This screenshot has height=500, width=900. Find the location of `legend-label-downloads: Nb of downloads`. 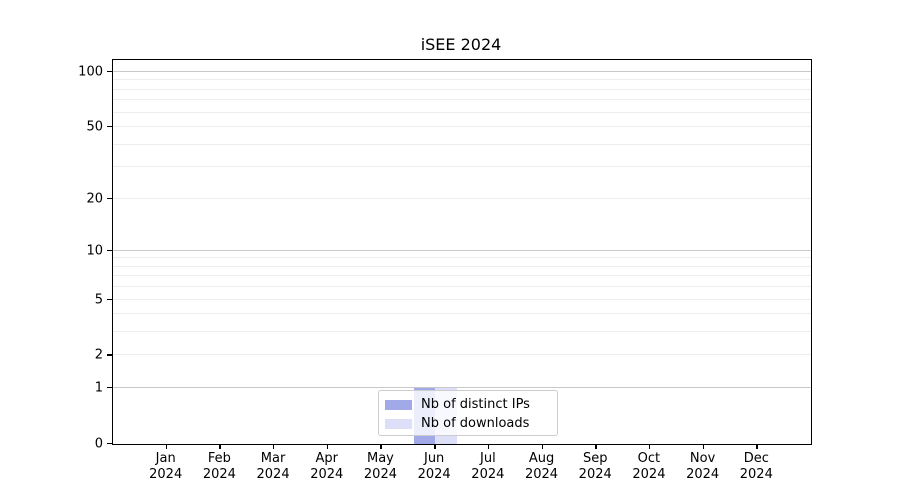

legend-label-downloads: Nb of downloads is located at coordinates (475, 423).